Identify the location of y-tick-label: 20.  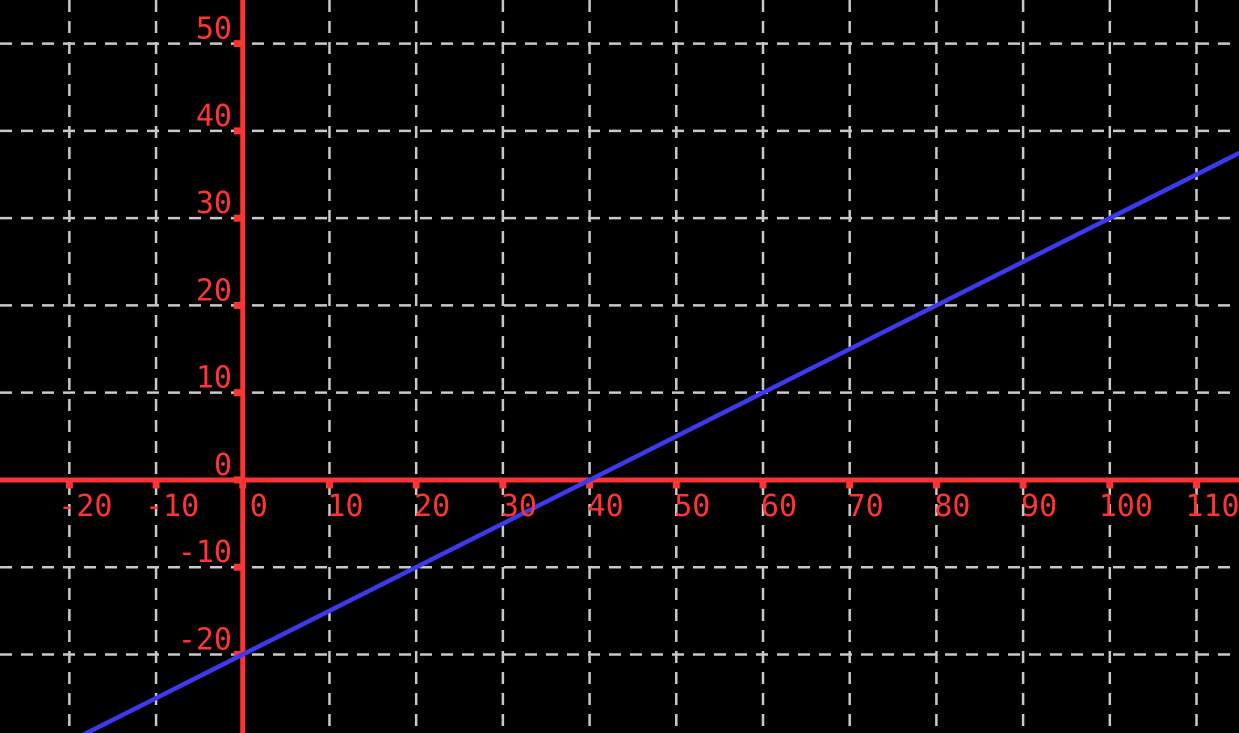
(214, 290).